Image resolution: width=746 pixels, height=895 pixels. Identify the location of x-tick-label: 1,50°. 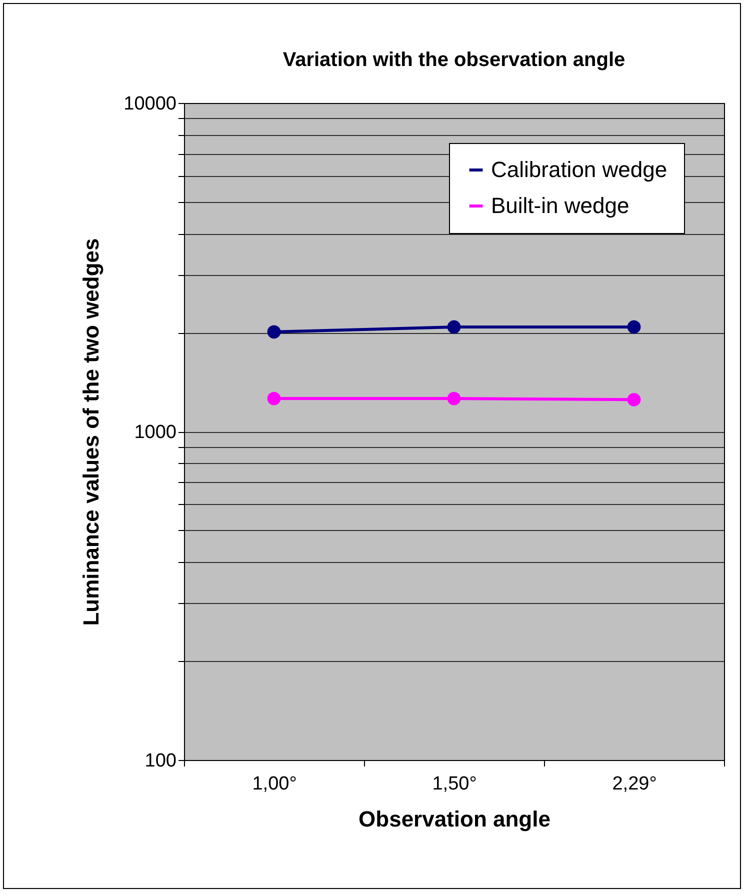
(454, 784).